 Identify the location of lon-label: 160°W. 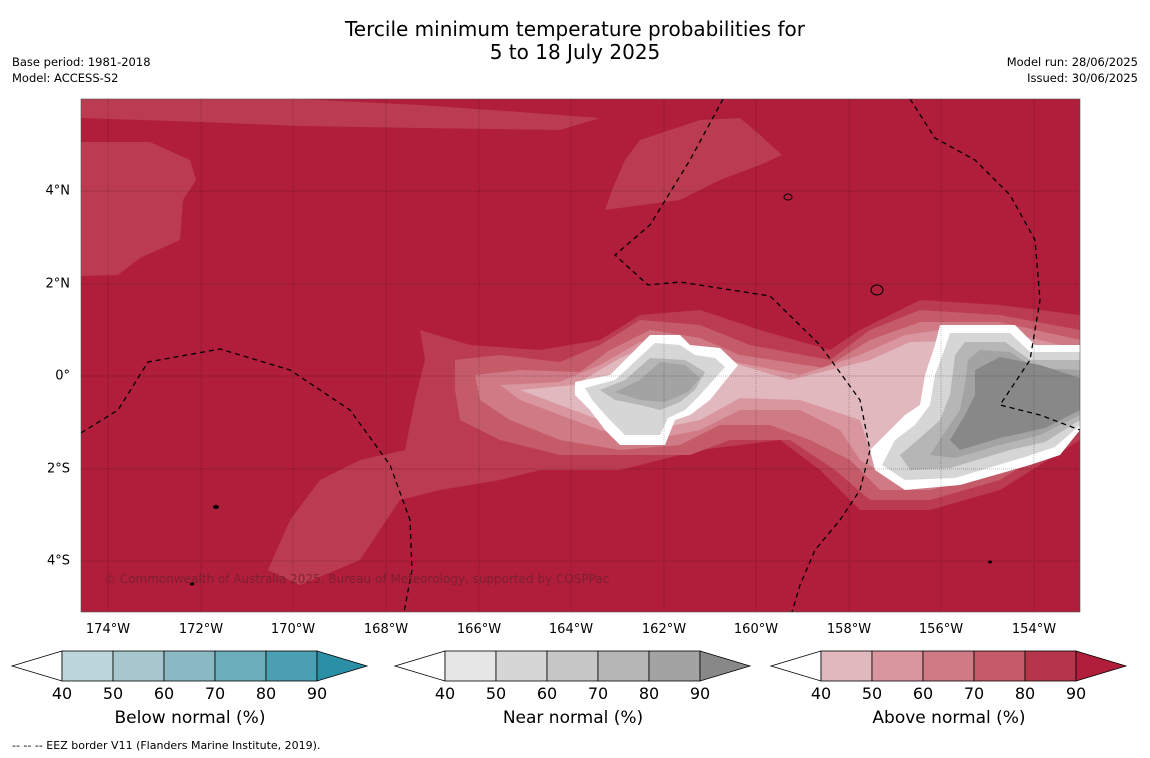
(756, 629).